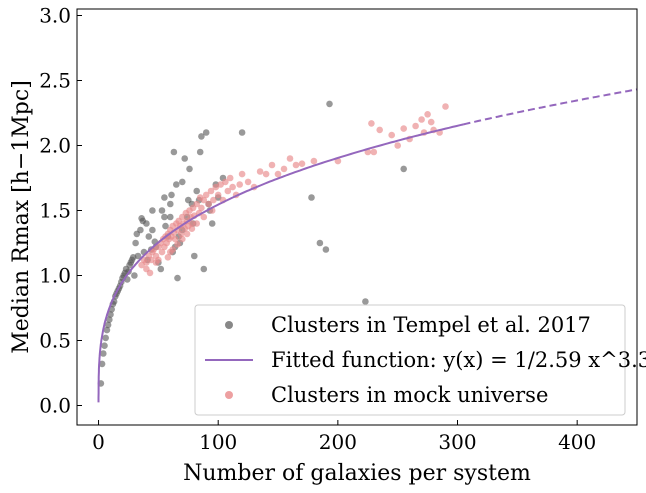 Image resolution: width=646 pixels, height=493 pixels. Describe the element at coordinates (577, 442) in the screenshot. I see `x-tick-label-4: 400` at that location.